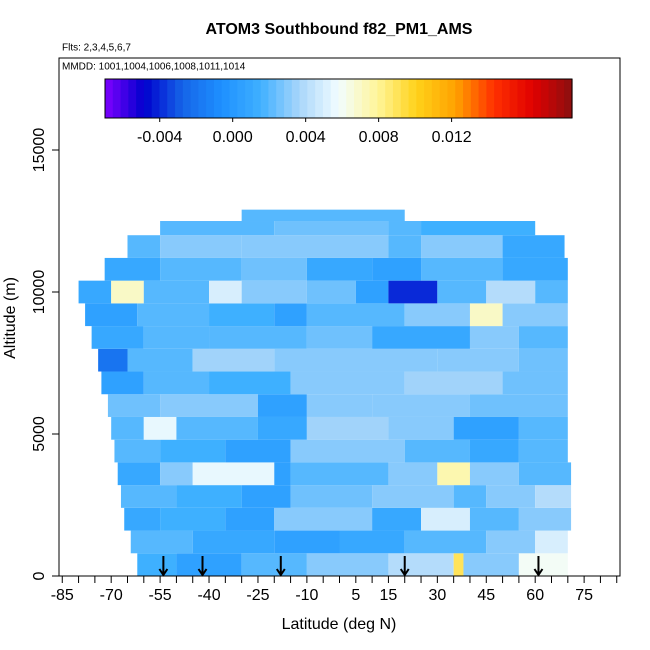 The height and width of the screenshot is (650, 650). What do you see at coordinates (389, 595) in the screenshot?
I see `x-tick-label: 15` at bounding box center [389, 595].